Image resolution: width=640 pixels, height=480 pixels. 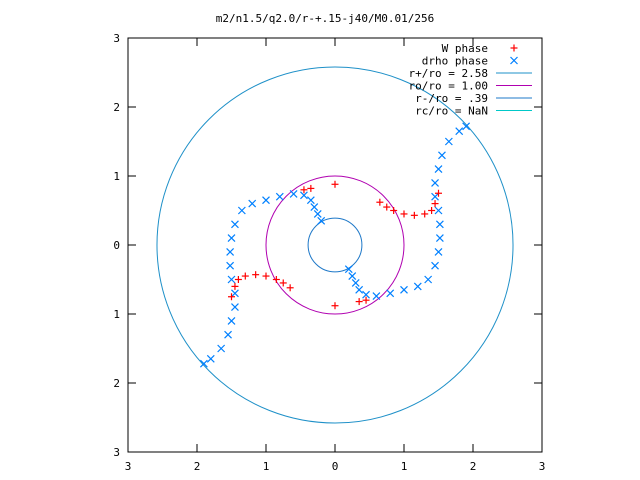 I want to click on legend-entry: W phase, so click(x=480, y=48).